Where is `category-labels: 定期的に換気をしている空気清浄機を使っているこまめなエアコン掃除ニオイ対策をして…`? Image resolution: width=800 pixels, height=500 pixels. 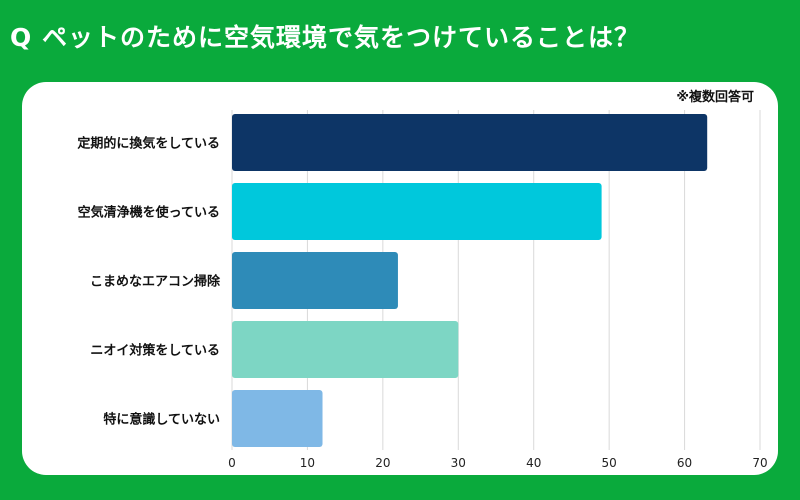
category-labels: 定期的に換気をしている空気清浄機を使っているこまめなエアコン掃除ニオイ対策をして… is located at coordinates (148, 282).